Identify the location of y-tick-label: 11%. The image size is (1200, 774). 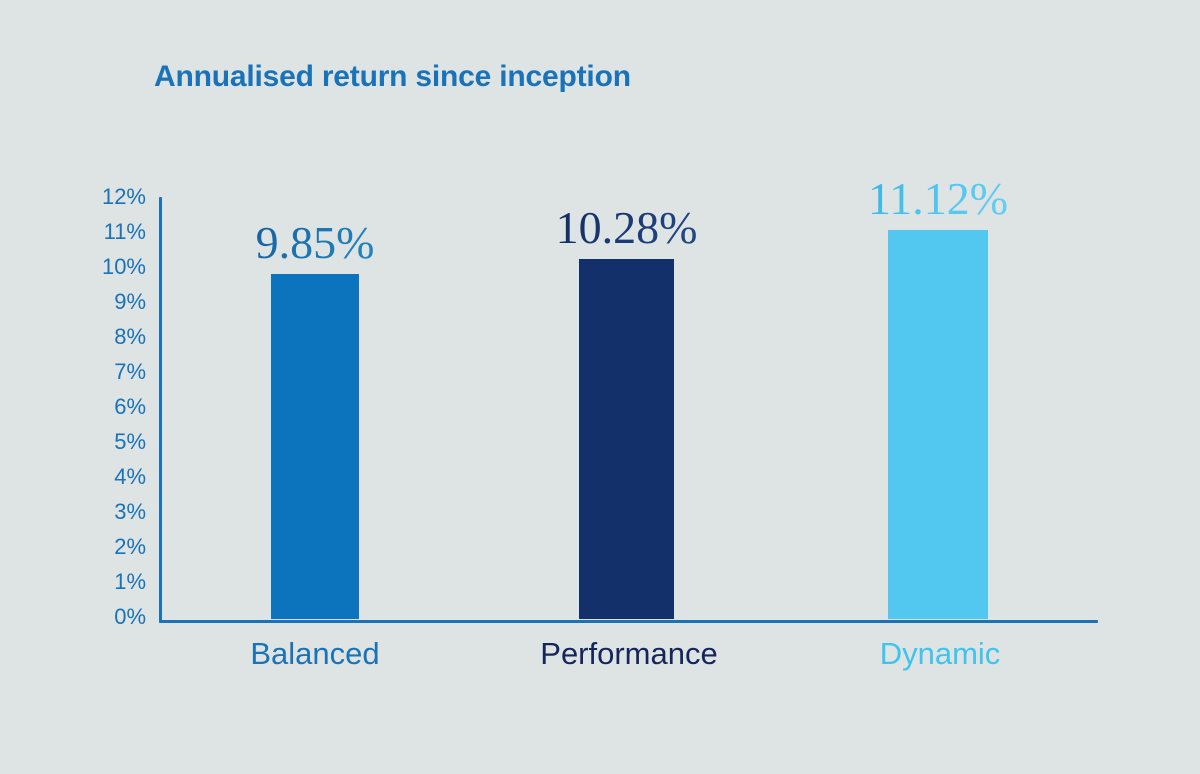
(124, 231).